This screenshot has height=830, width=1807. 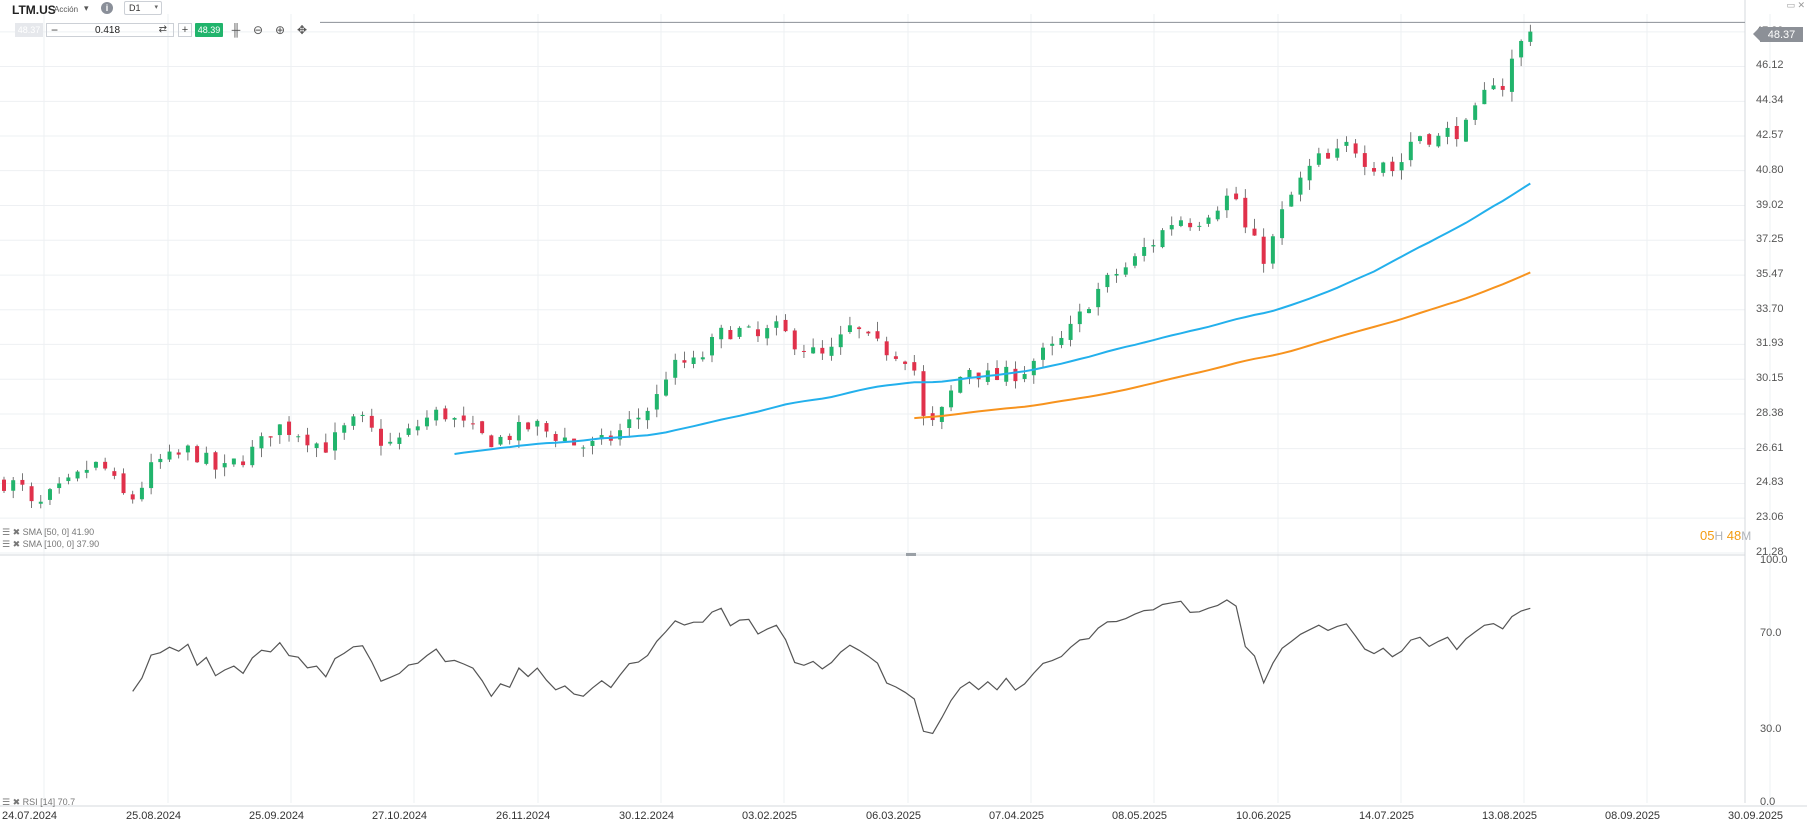 I want to click on volume-value: 0.418, so click(x=108, y=30).